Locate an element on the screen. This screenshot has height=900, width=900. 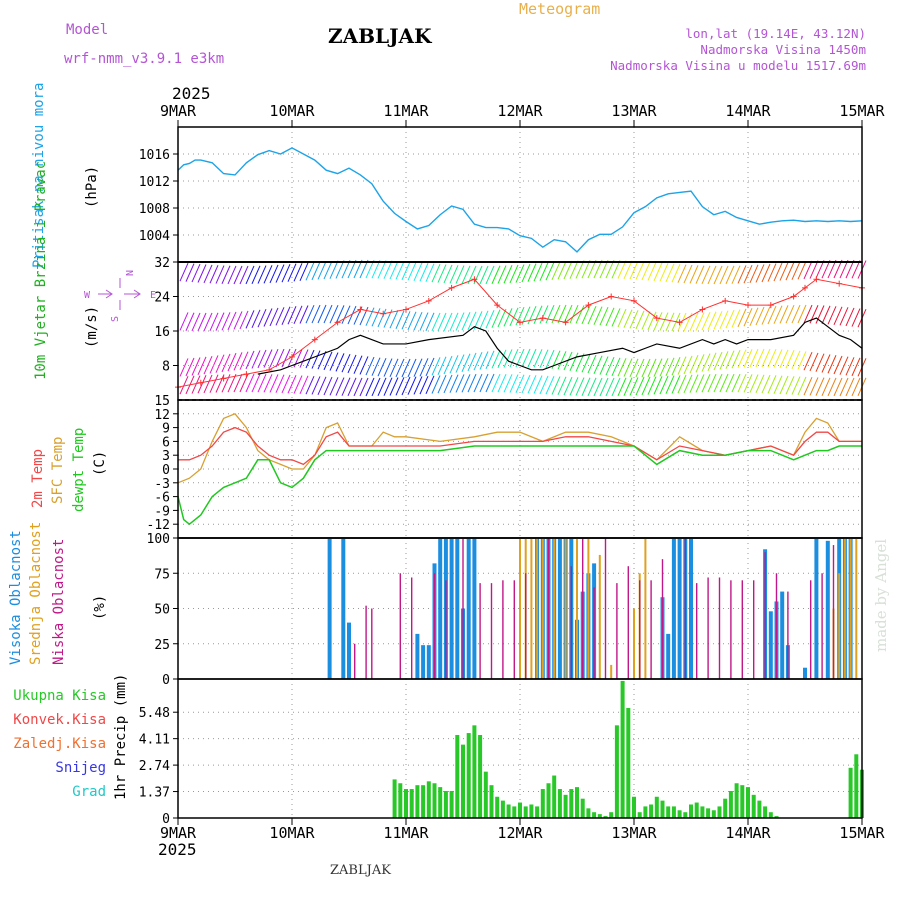
pressure-unit: (hPa) is located at coordinates (92, 187).